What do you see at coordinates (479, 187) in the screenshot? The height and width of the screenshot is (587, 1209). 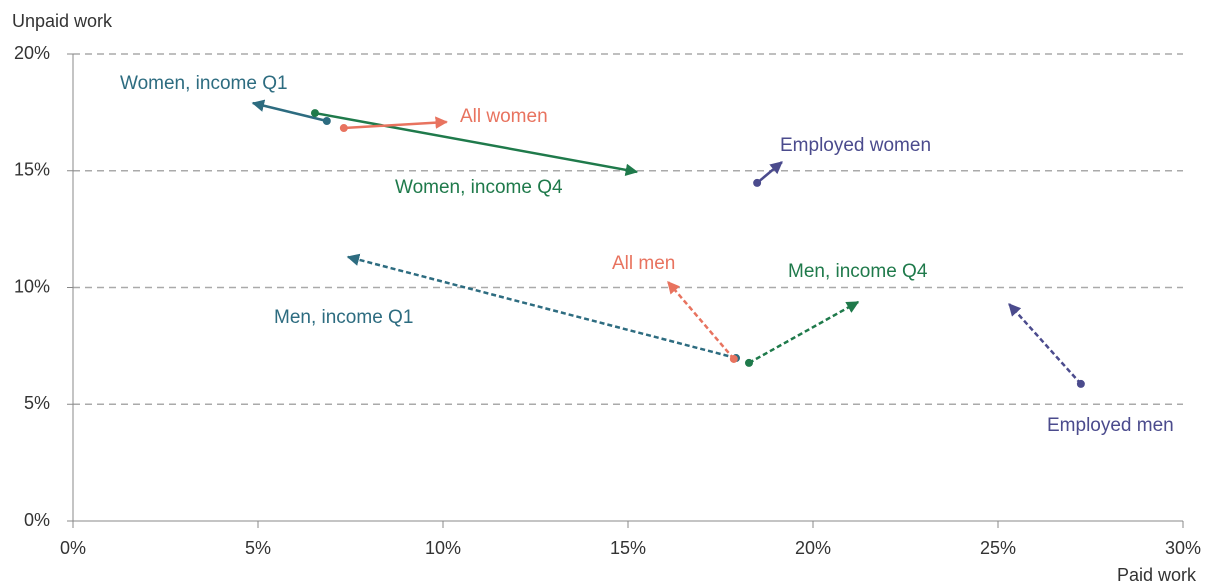 I see `series-label: Women, income Q4` at bounding box center [479, 187].